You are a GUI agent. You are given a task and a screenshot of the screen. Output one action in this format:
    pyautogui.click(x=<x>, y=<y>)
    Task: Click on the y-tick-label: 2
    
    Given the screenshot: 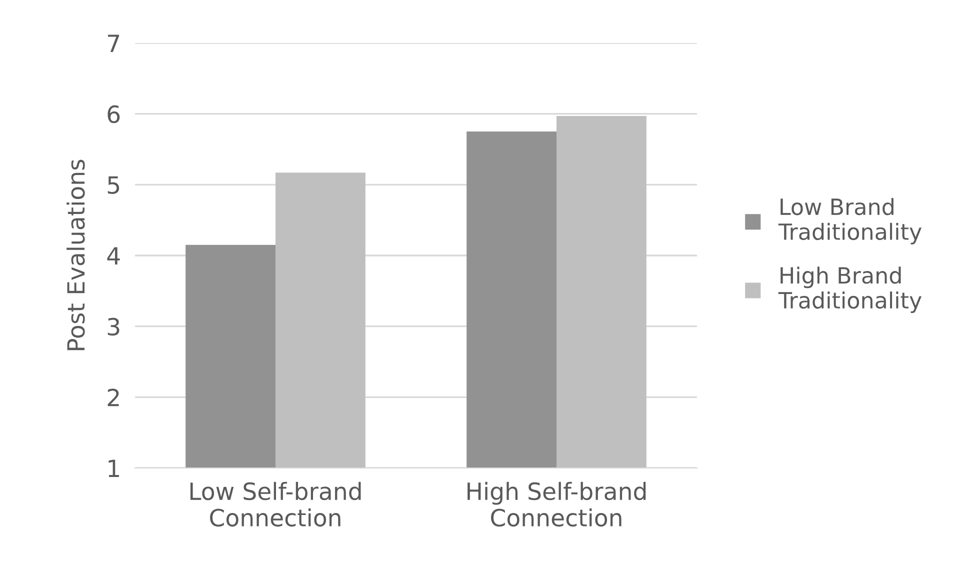 What is the action you would take?
    pyautogui.click(x=113, y=397)
    